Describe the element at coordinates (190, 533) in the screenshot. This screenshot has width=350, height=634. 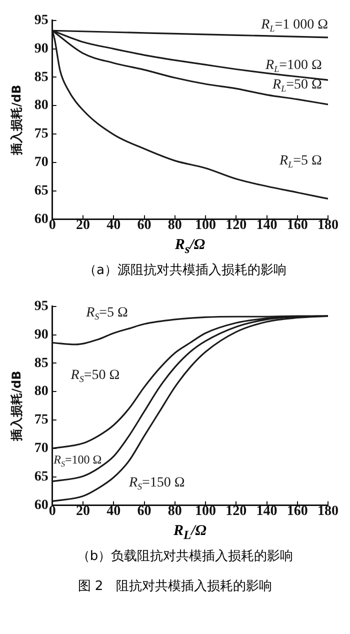
I see `x-axis-title: R$_{L}$/Ω` at that location.